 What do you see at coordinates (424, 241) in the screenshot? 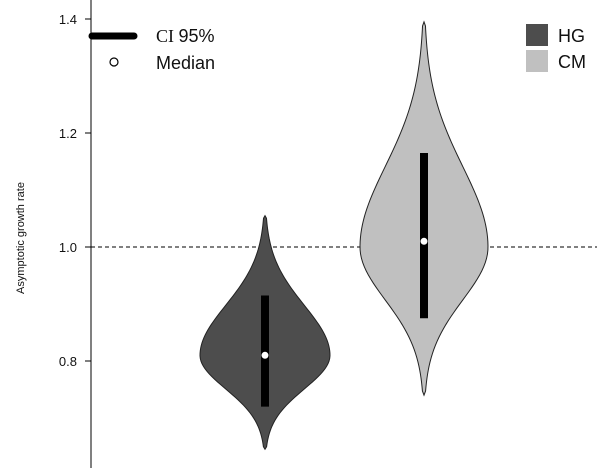
I see `median-marker-cm` at bounding box center [424, 241].